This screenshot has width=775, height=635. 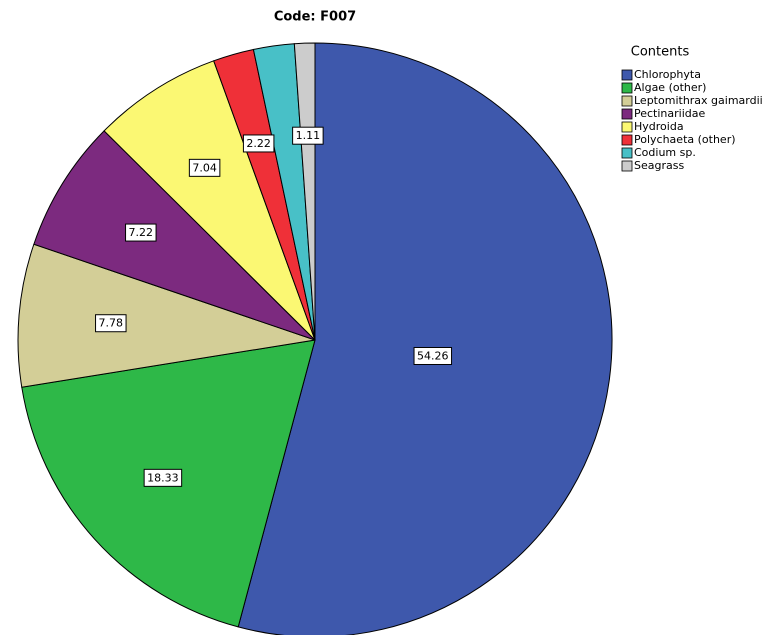 I want to click on data-label-text: 54.26, so click(x=433, y=355).